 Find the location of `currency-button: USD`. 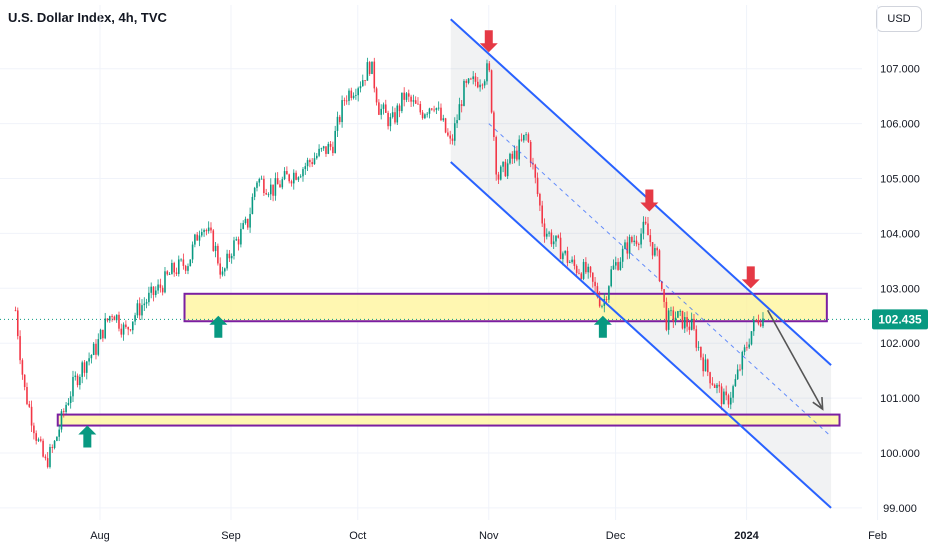

currency-button: USD is located at coordinates (899, 19).